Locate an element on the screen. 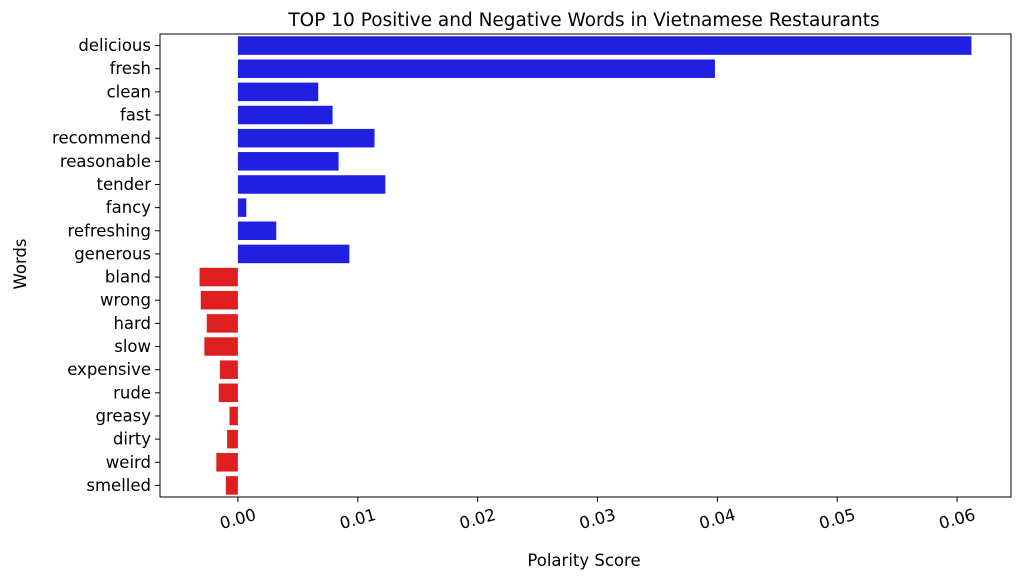  bar-clean is located at coordinates (278, 92).